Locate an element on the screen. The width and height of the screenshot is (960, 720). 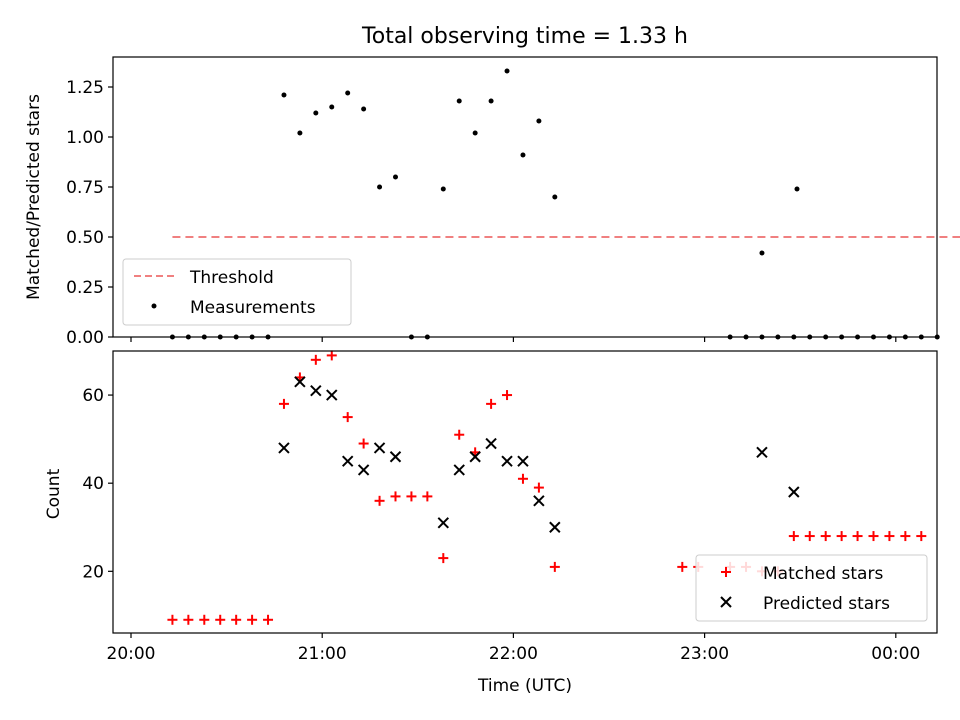
legend-threshold-label: Threshold is located at coordinates (231, 278).